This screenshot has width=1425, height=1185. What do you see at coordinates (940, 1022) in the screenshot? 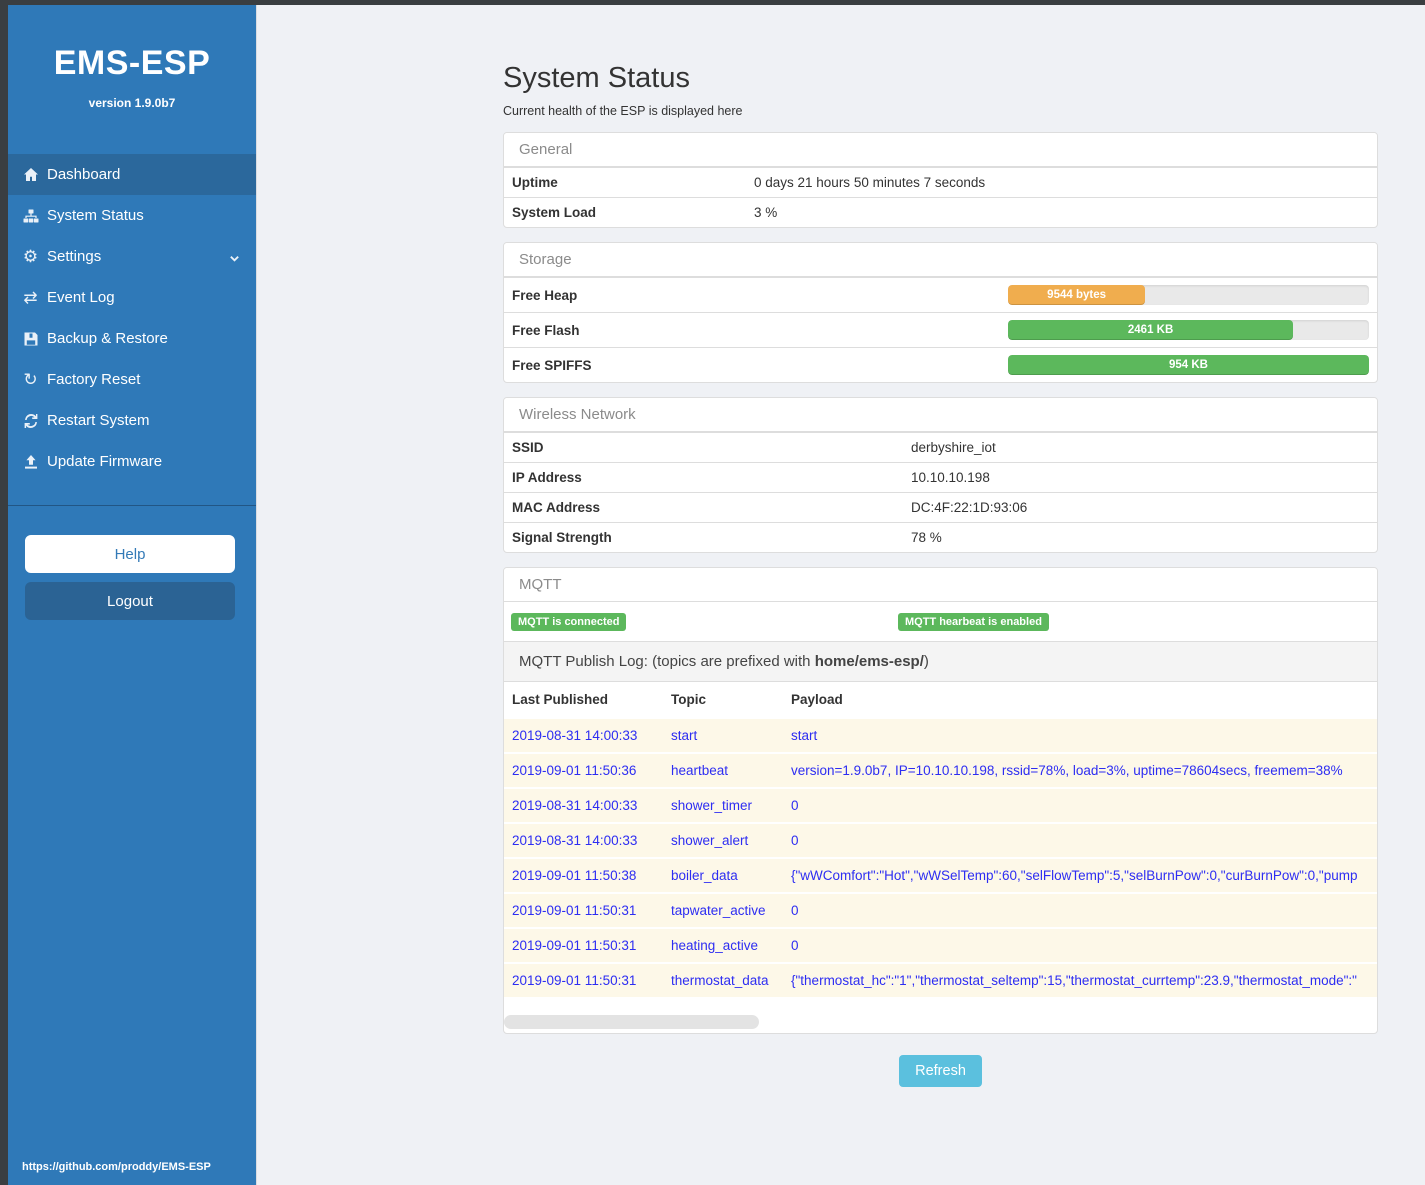
I see `horizontal-scrollbar` at bounding box center [940, 1022].